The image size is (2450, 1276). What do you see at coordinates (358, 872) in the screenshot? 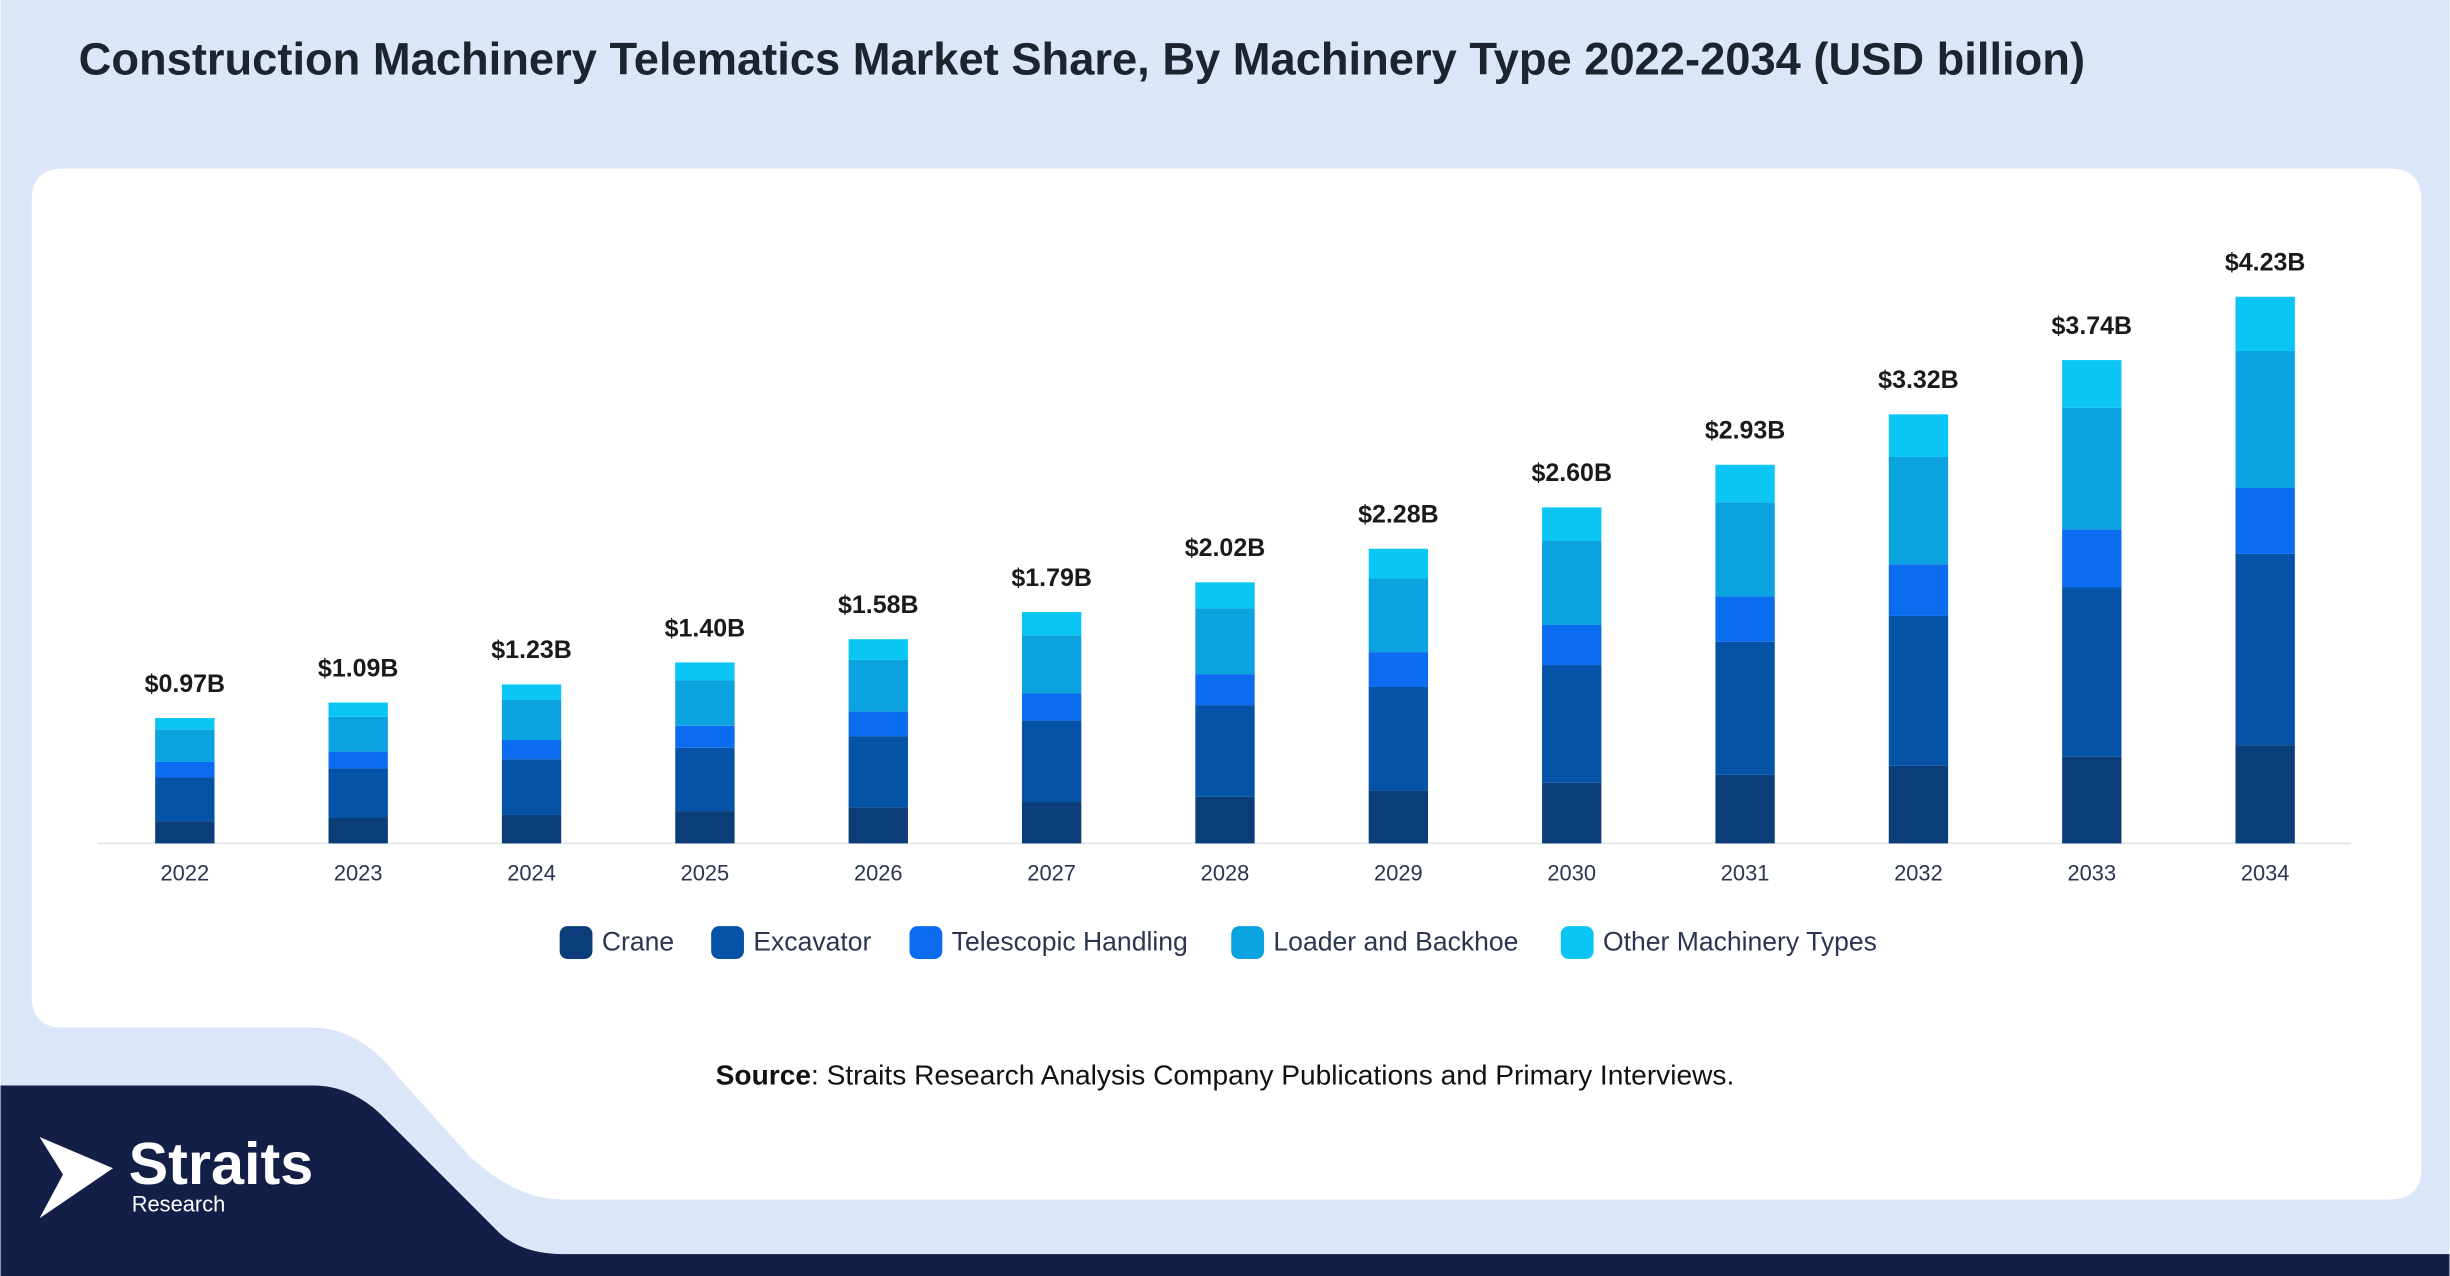
I see `x-tick-label: 2023` at bounding box center [358, 872].